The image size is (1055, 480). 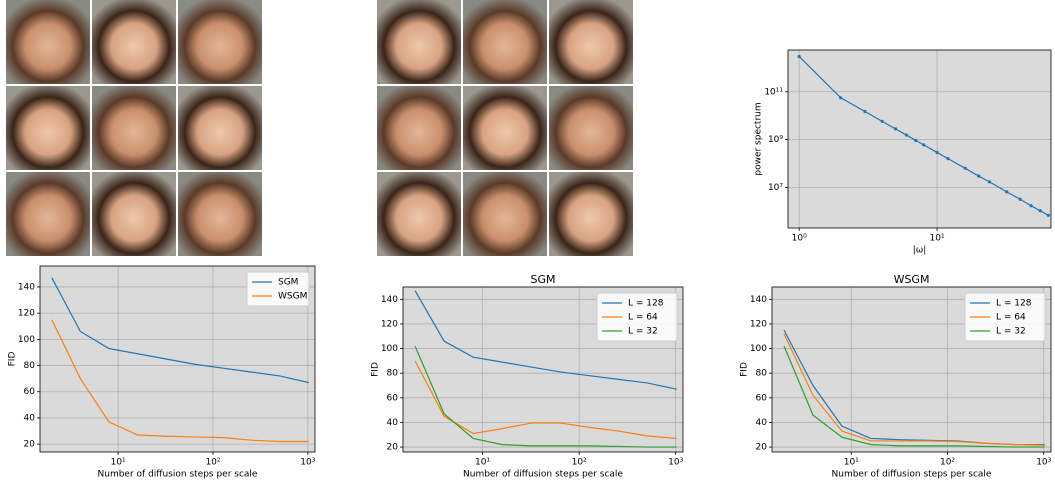 I want to click on y-tick-label: 10⁷, so click(x=775, y=188).